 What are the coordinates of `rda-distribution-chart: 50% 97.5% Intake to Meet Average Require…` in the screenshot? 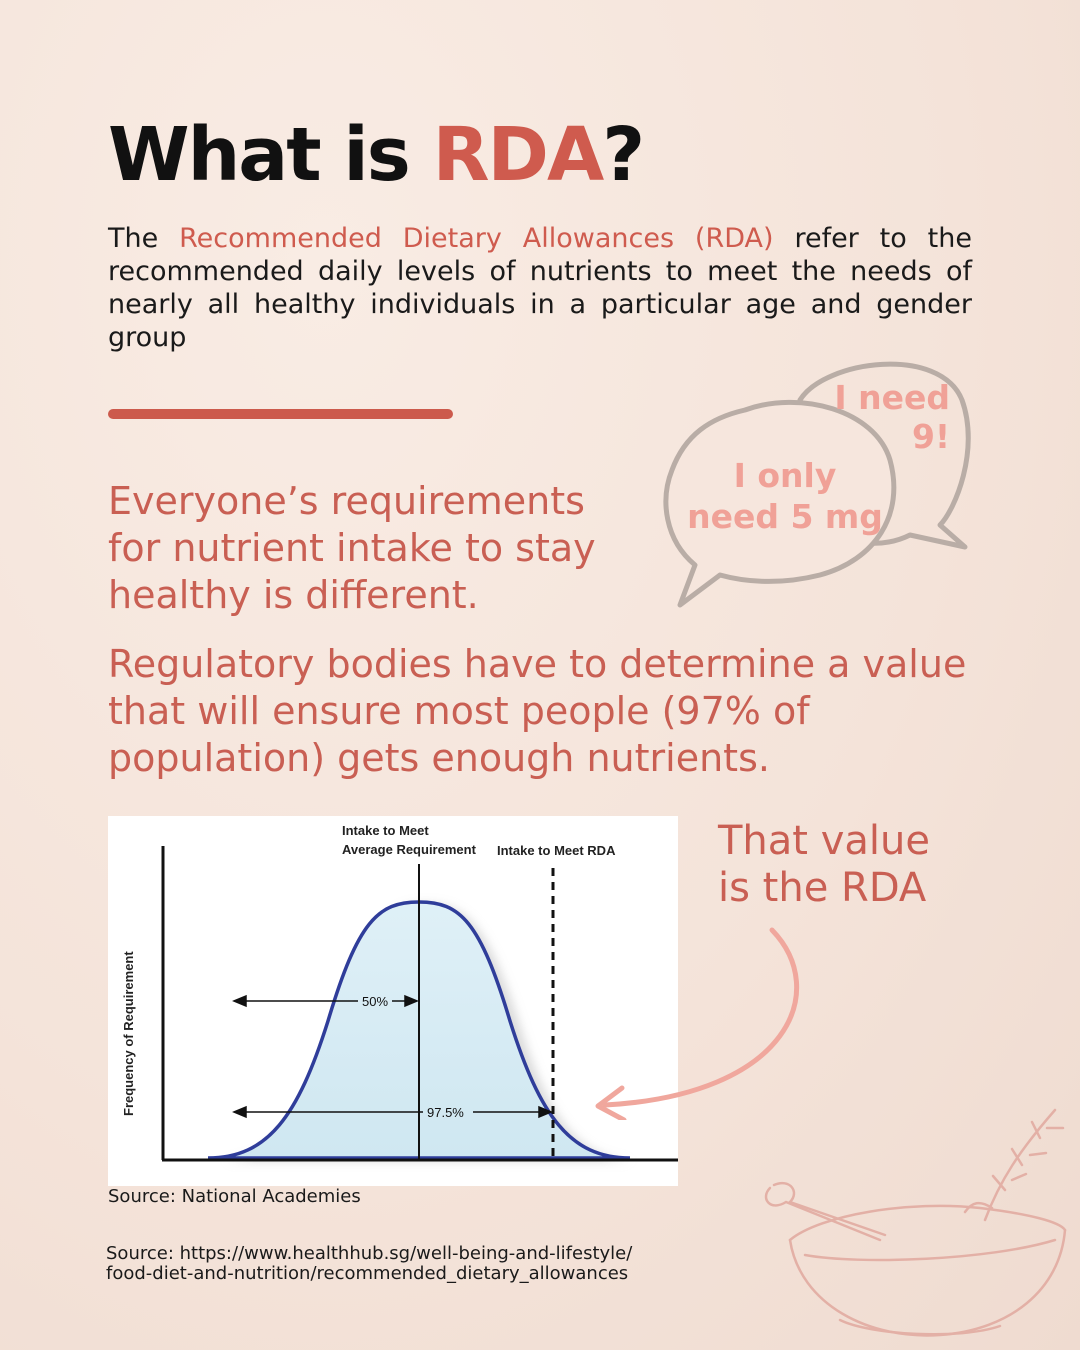 It's located at (393, 1001).